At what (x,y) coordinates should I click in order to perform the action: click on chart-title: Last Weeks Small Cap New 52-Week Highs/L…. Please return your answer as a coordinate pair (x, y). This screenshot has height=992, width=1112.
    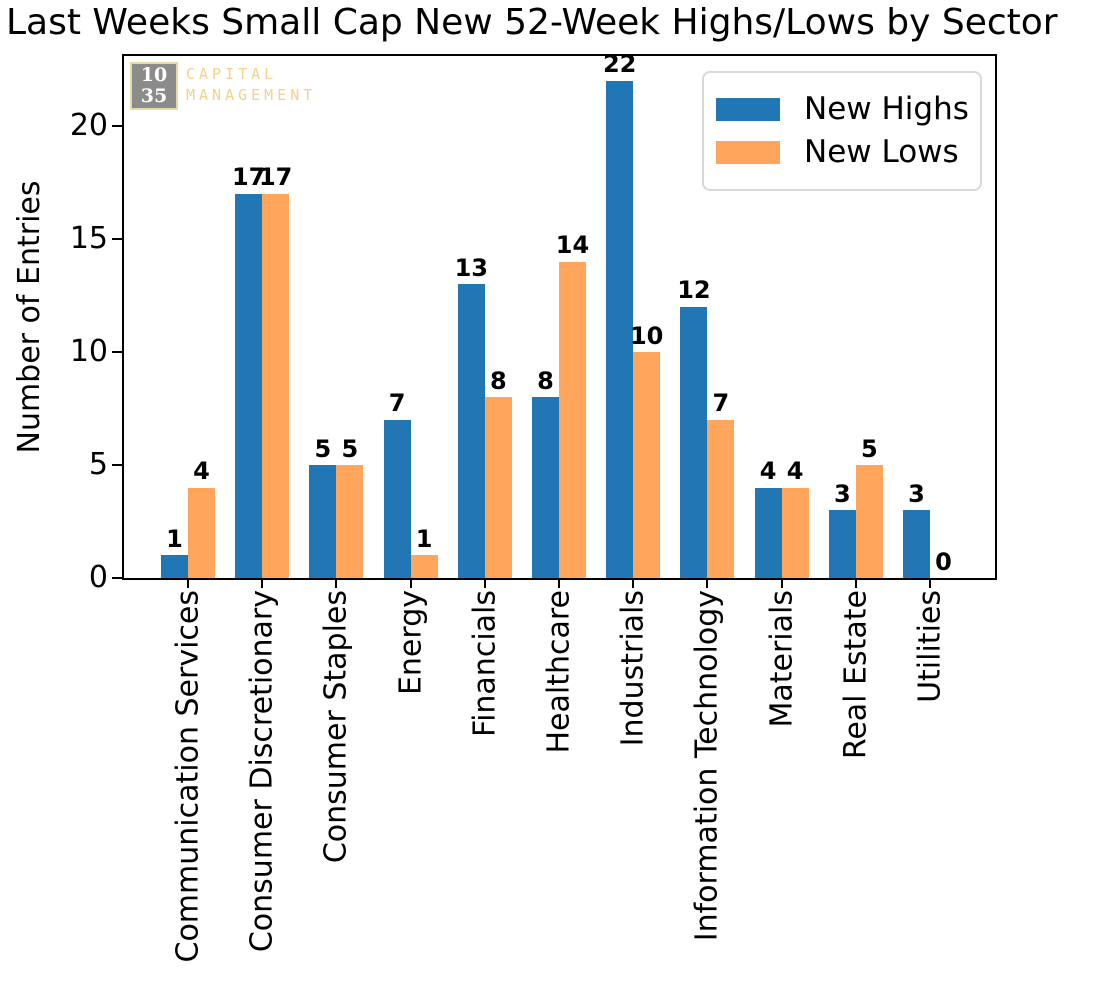
    Looking at the image, I should click on (532, 22).